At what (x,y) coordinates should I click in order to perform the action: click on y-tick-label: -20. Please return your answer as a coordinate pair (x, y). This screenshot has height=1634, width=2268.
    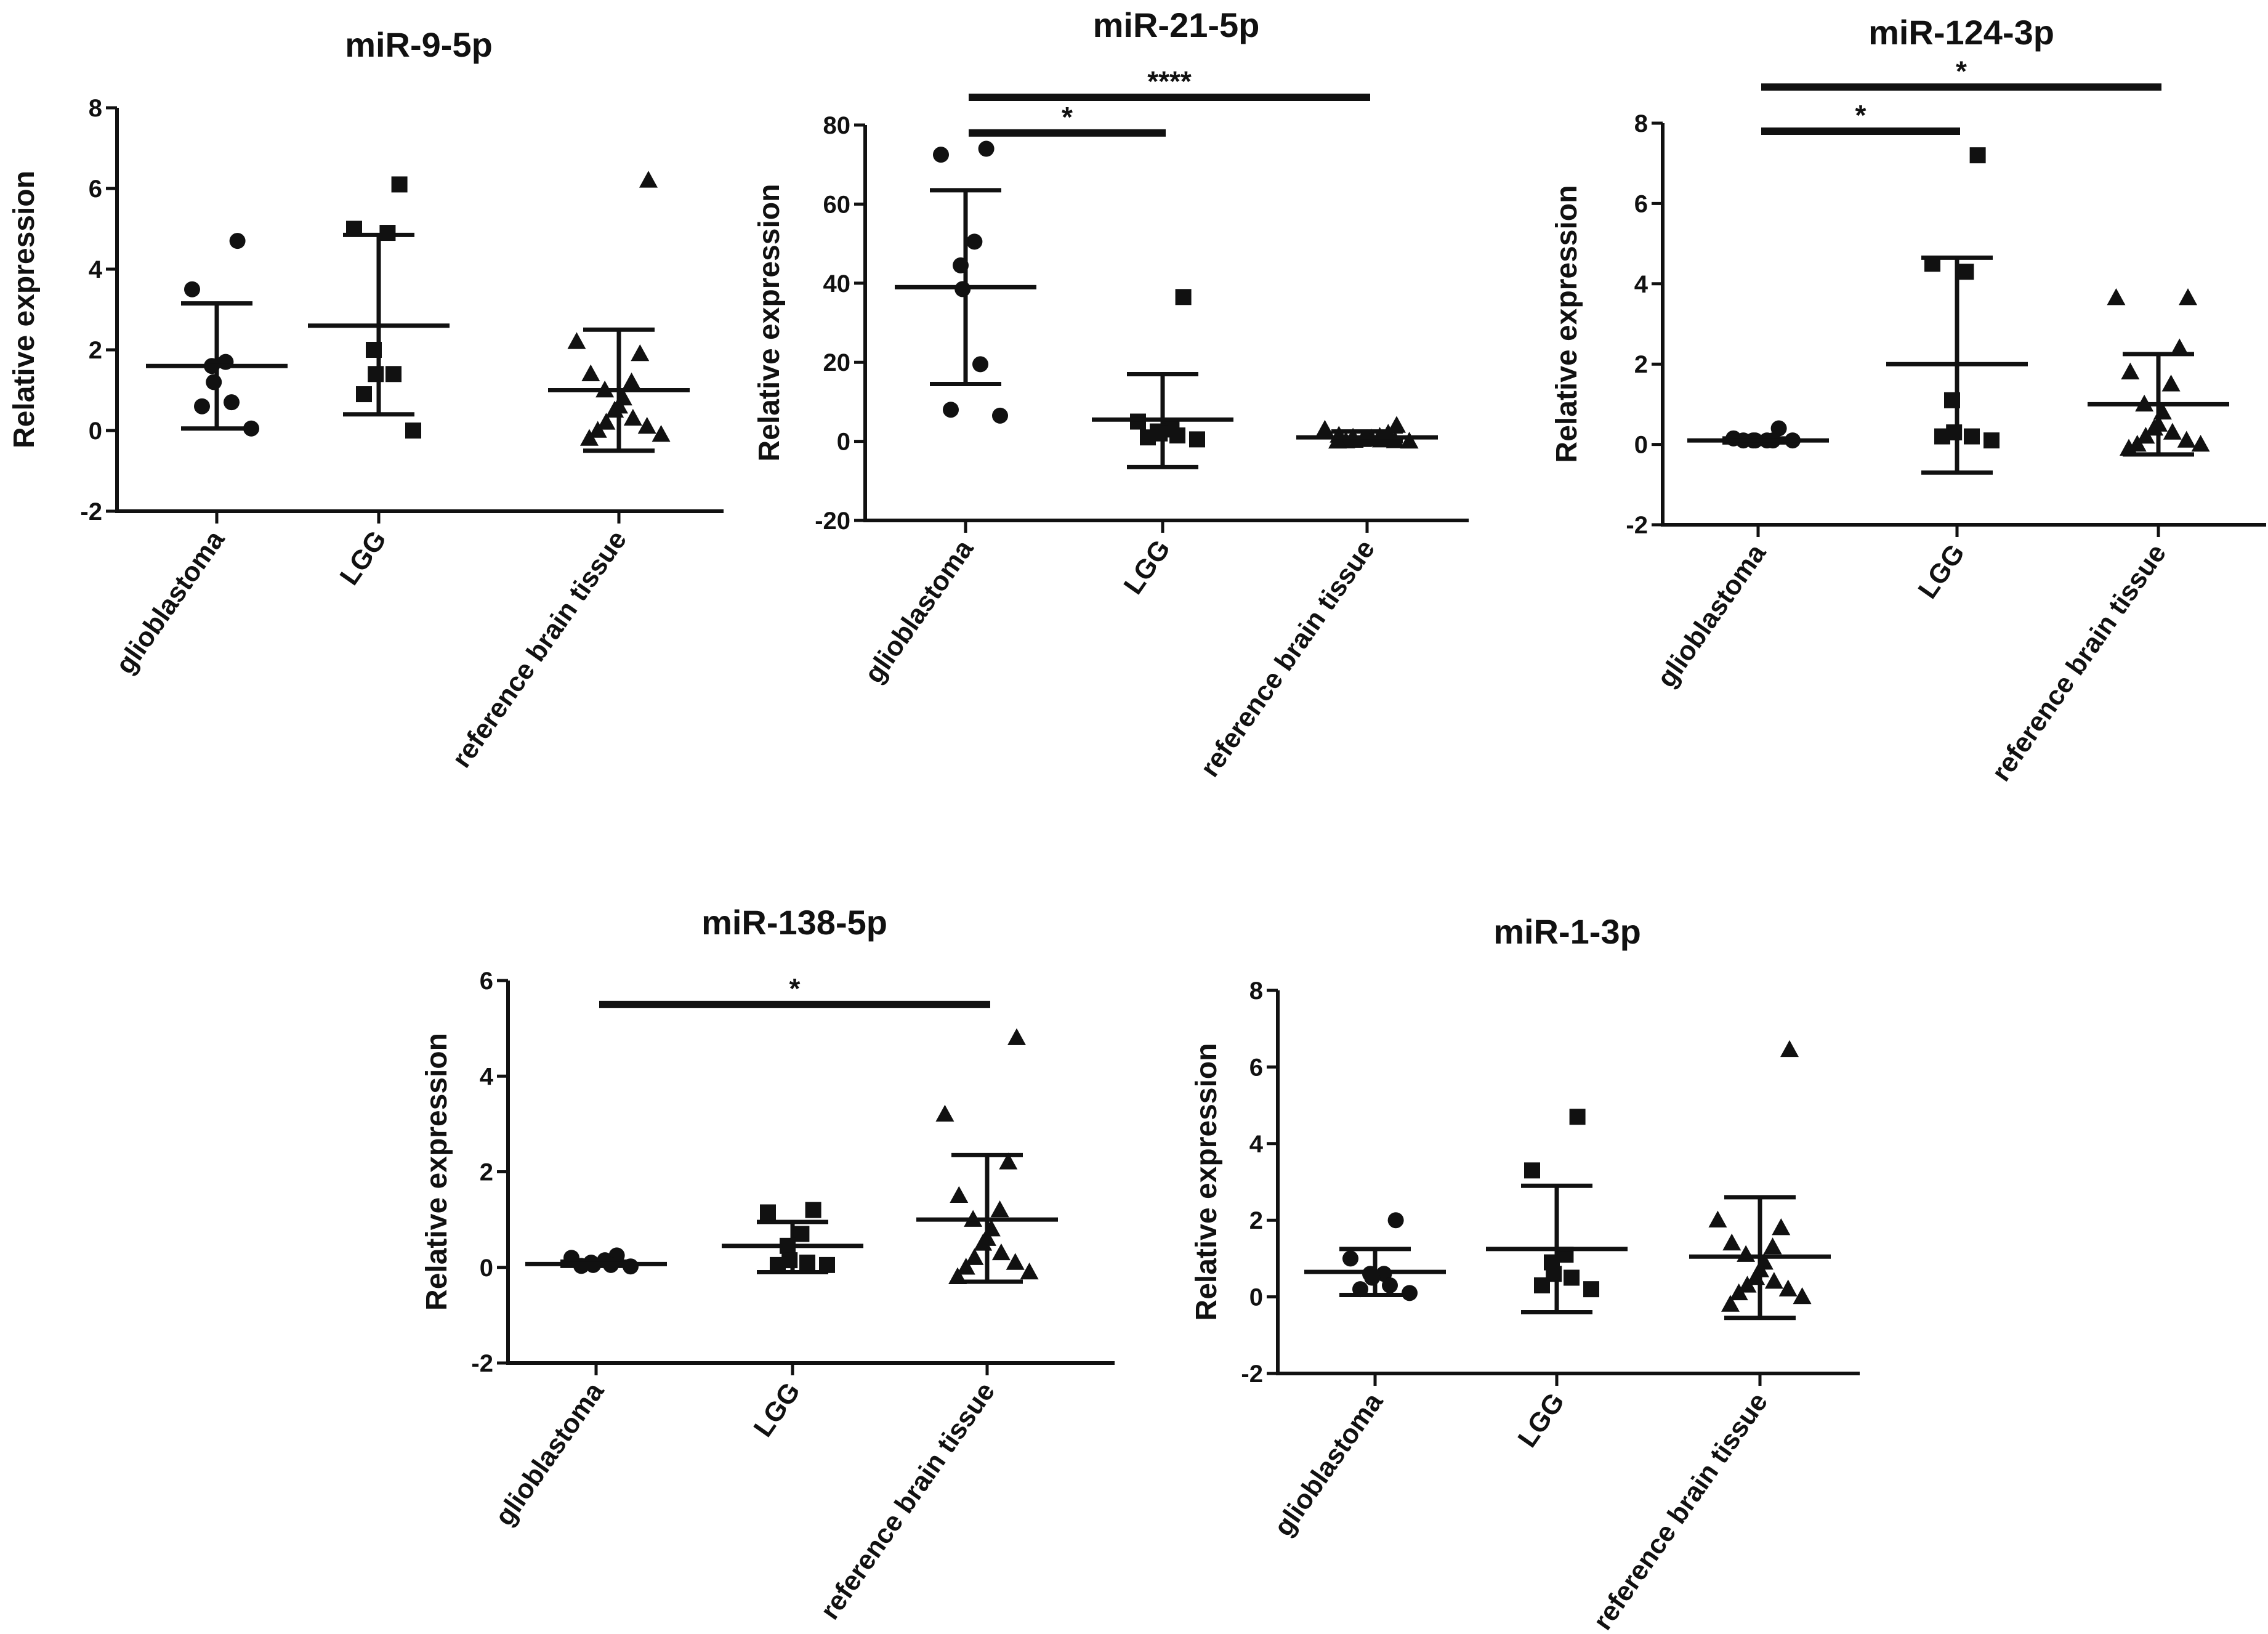
    Looking at the image, I should click on (832, 521).